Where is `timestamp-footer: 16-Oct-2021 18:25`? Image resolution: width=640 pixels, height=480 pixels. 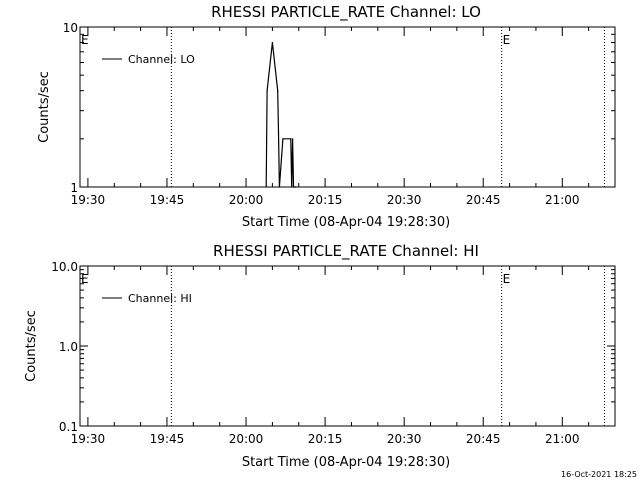 timestamp-footer: 16-Oct-2021 18:25 is located at coordinates (599, 474).